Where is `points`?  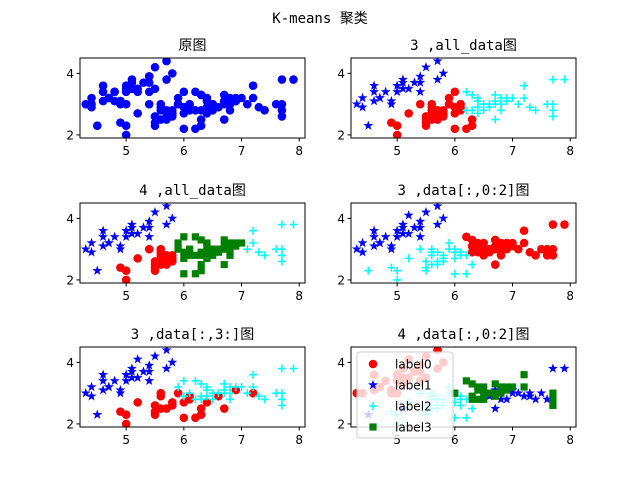 points is located at coordinates (189, 387).